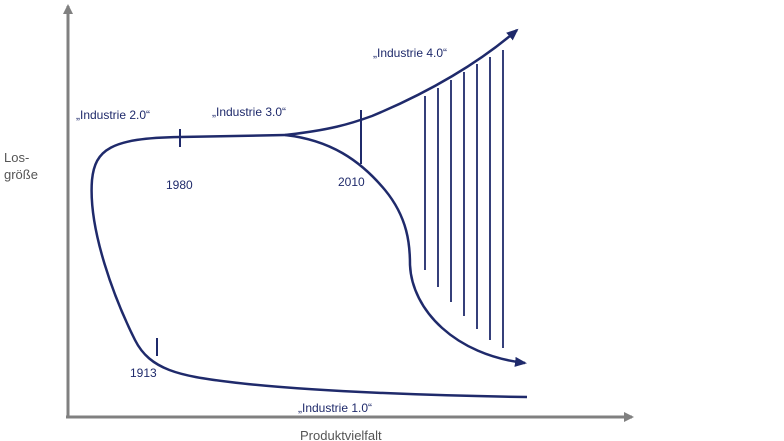 The image size is (784, 441). What do you see at coordinates (351, 182) in the screenshot?
I see `year-2010: 2010` at bounding box center [351, 182].